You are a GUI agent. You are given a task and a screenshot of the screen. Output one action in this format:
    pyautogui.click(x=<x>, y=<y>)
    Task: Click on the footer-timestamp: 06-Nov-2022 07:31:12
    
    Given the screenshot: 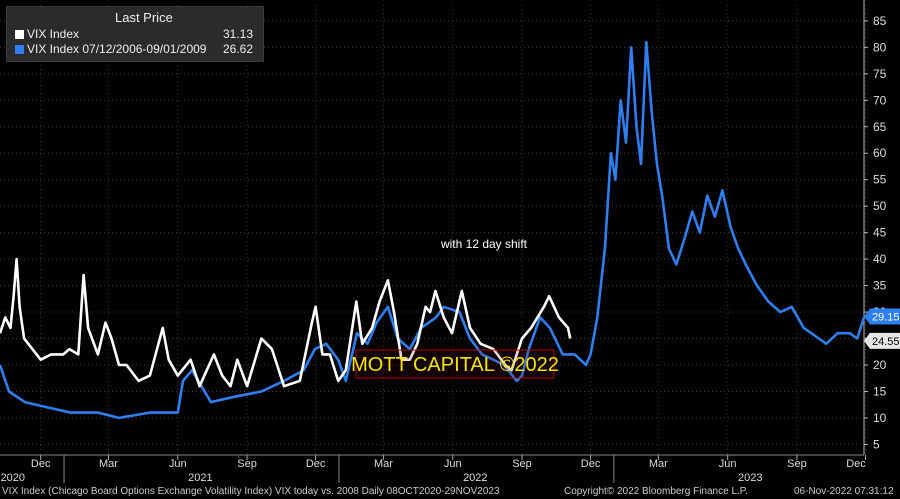 What is the action you would take?
    pyautogui.click(x=844, y=491)
    